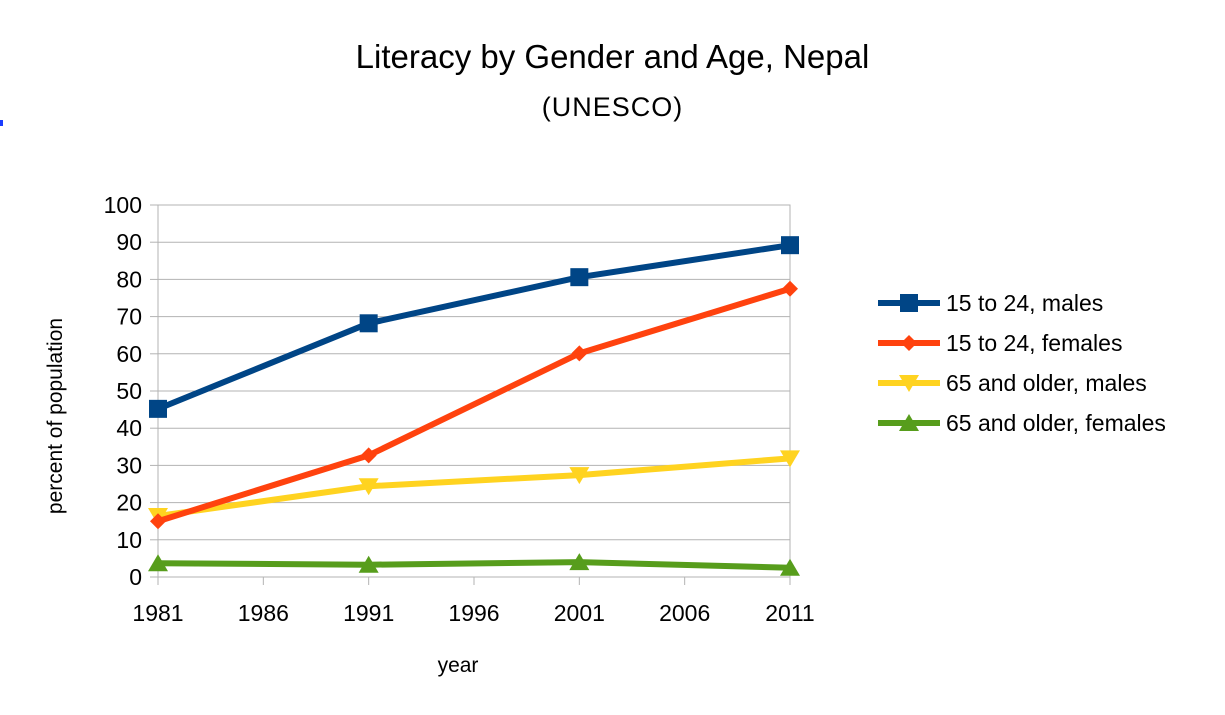 The image size is (1225, 715). I want to click on y-axis-title: percent of population, so click(55, 416).